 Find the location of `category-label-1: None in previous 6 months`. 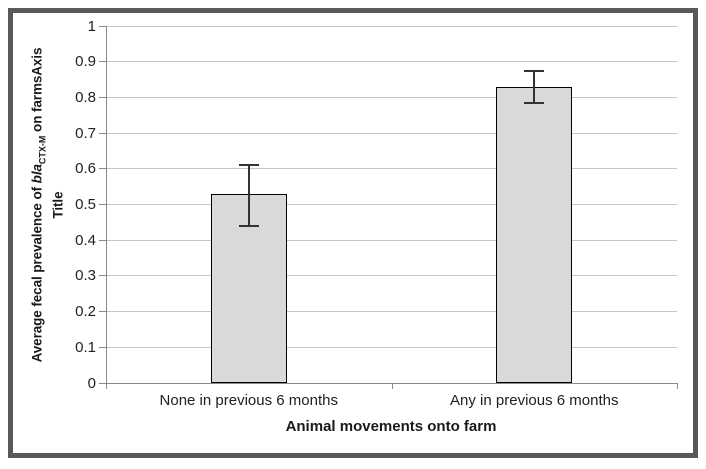

category-label-1: None in previous 6 months is located at coordinates (248, 400).